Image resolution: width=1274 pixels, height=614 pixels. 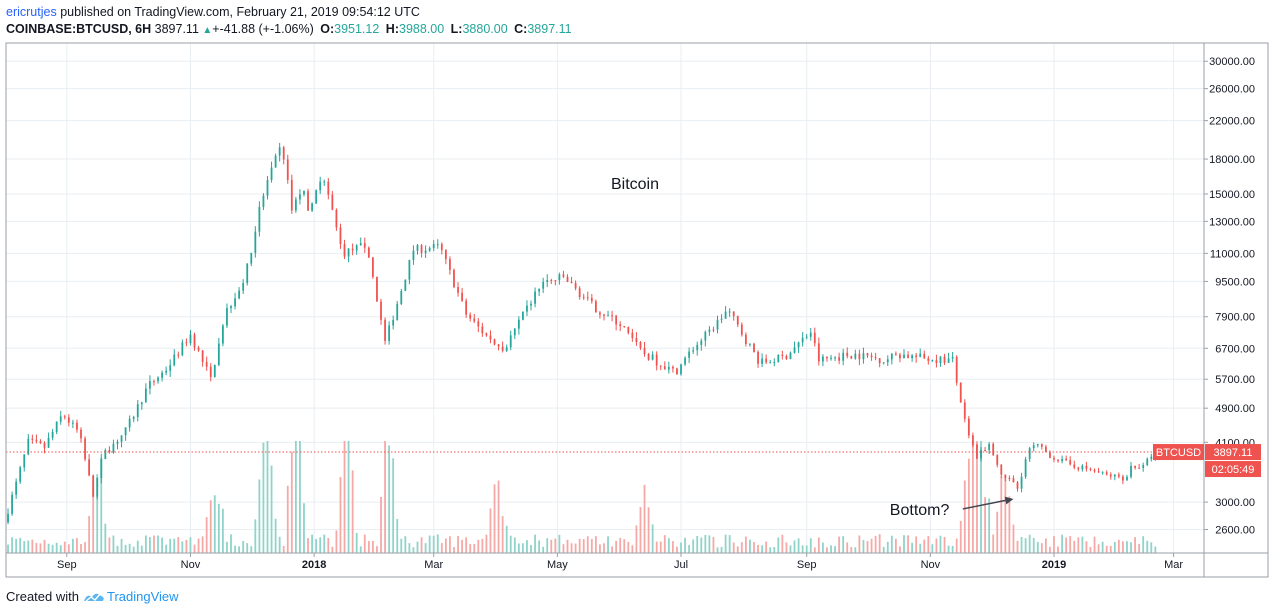 I want to click on author-link: ericrutjes, so click(x=31, y=12).